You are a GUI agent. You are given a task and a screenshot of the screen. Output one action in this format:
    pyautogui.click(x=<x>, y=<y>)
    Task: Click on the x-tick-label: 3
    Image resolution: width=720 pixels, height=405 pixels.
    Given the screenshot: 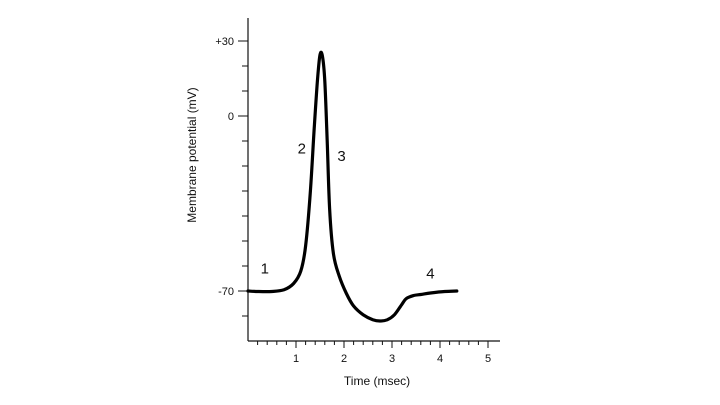 What is the action you would take?
    pyautogui.click(x=392, y=359)
    